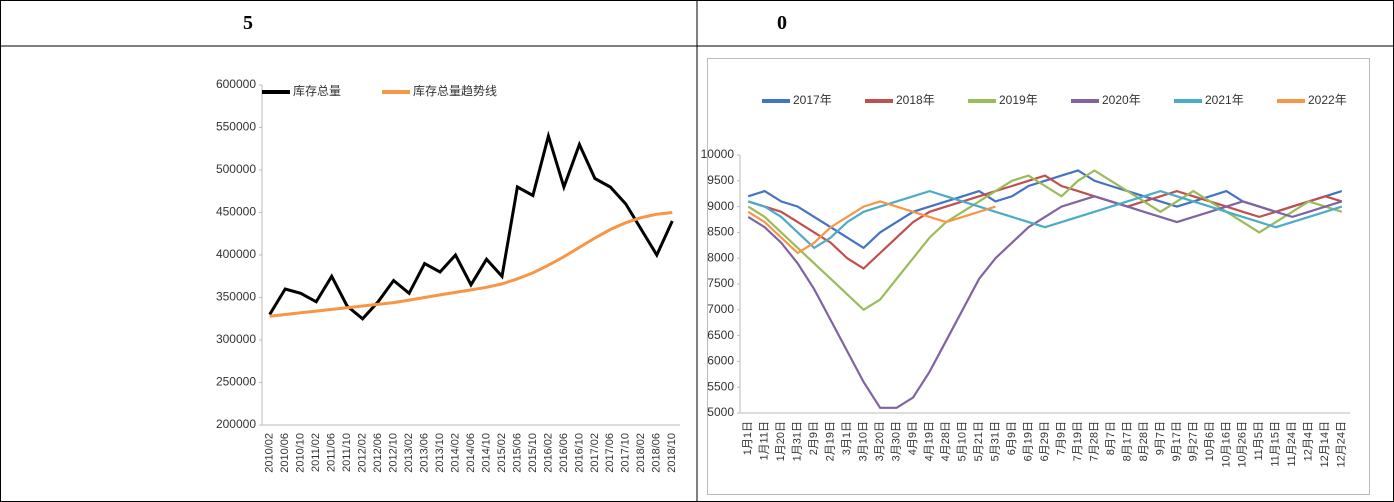  What do you see at coordinates (1127, 441) in the screenshot?
I see `x-tick-label: 8月17日` at bounding box center [1127, 441].